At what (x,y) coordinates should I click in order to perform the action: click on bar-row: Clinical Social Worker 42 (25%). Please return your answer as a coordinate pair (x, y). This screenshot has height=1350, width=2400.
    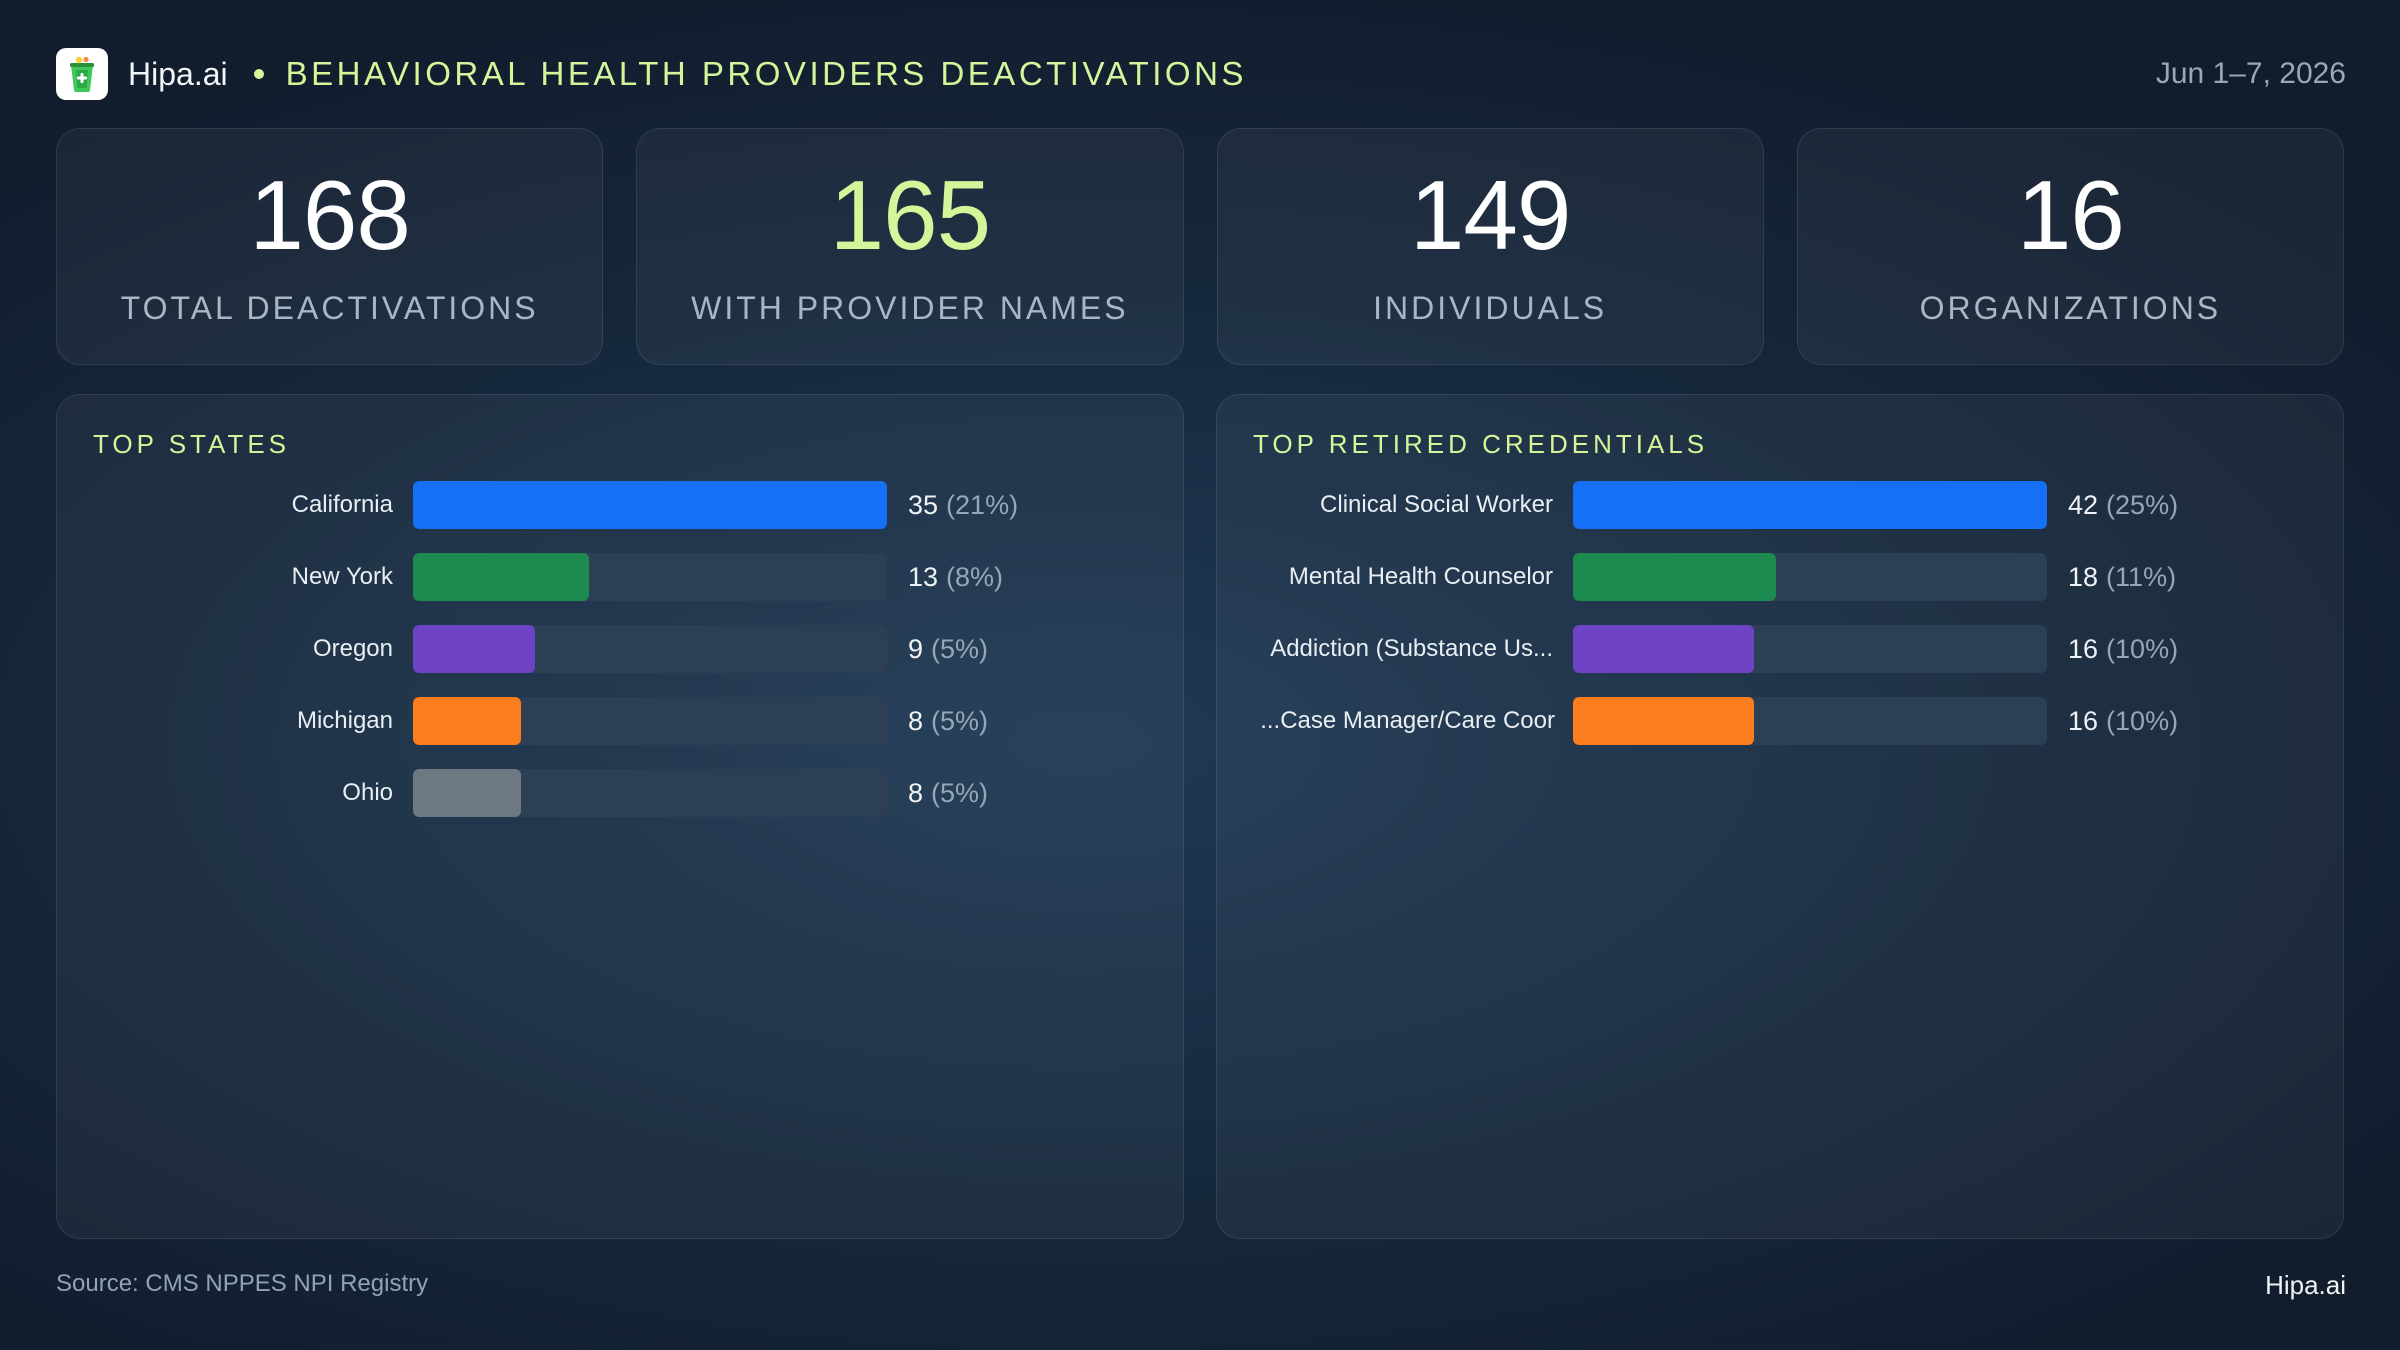
    Looking at the image, I should click on (1780, 505).